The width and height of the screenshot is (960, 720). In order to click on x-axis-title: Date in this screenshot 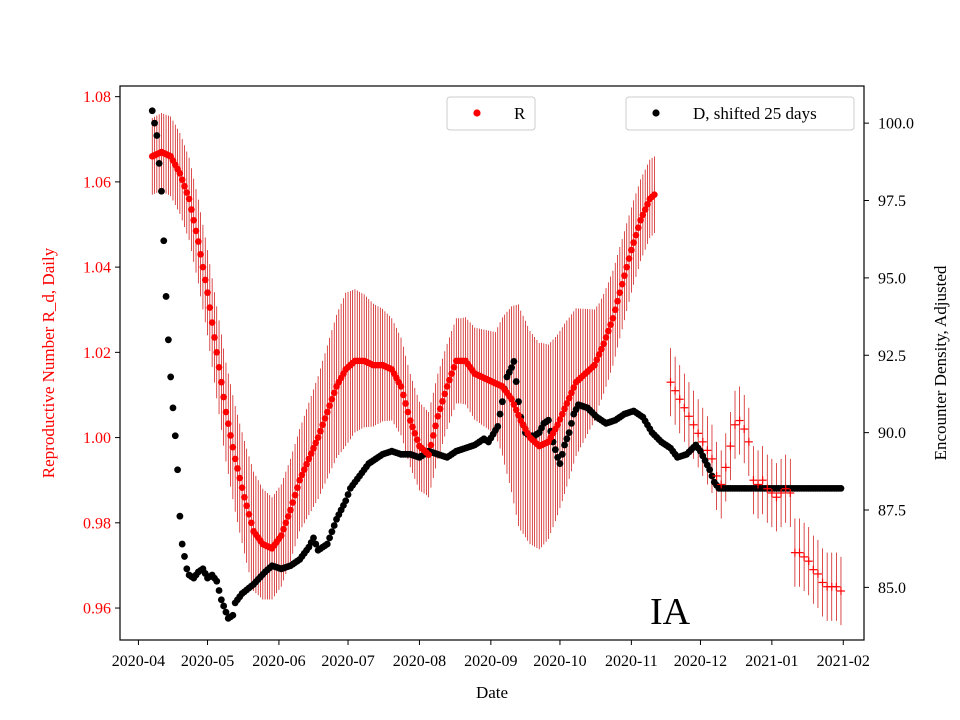, I will do `click(492, 692)`.